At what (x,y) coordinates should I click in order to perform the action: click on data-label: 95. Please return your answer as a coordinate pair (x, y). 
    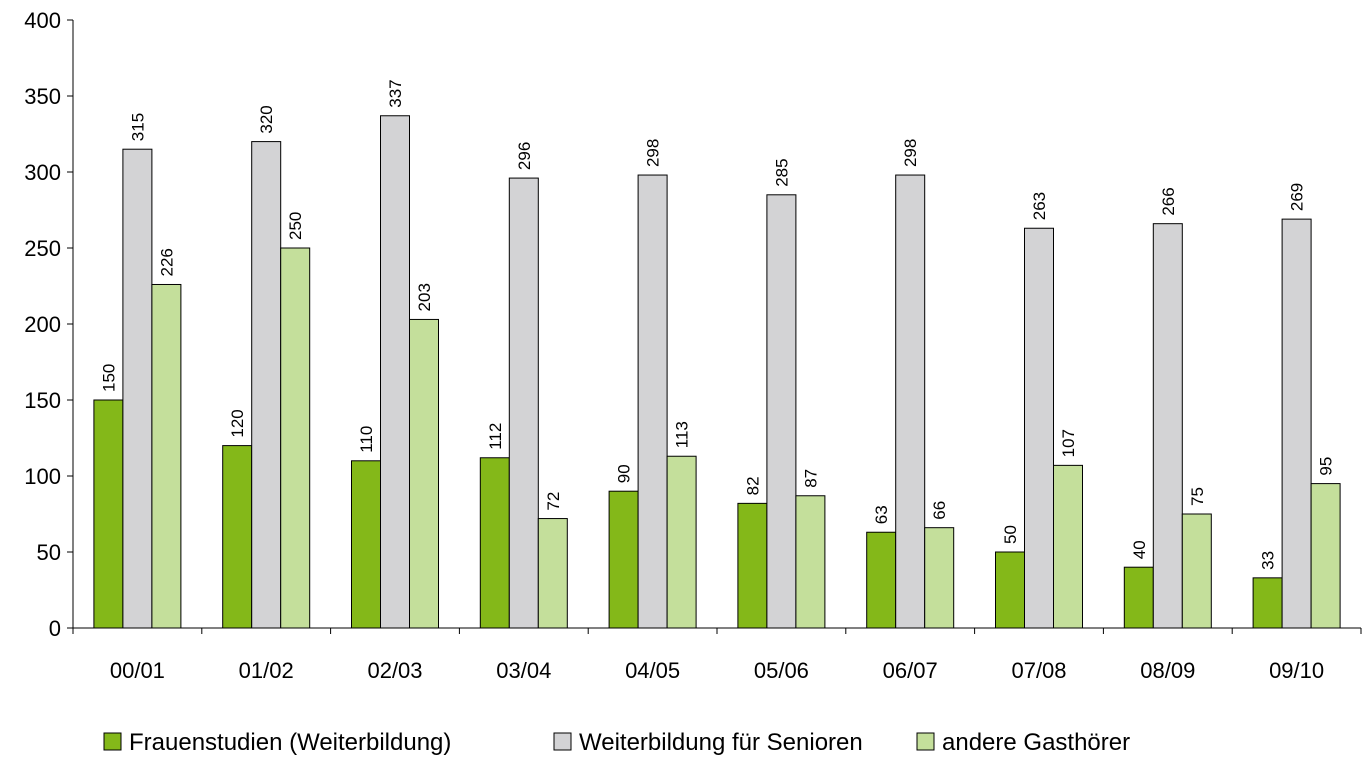
    Looking at the image, I should click on (1326, 466).